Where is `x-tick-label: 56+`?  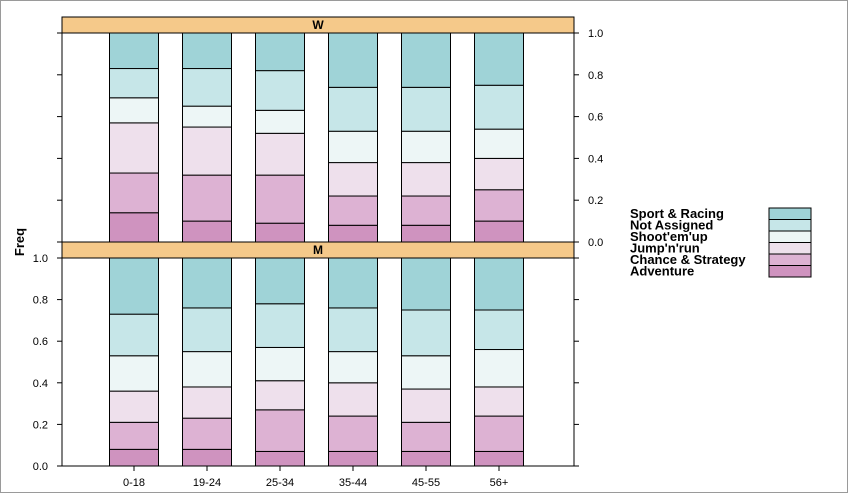
x-tick-label: 56+ is located at coordinates (499, 483).